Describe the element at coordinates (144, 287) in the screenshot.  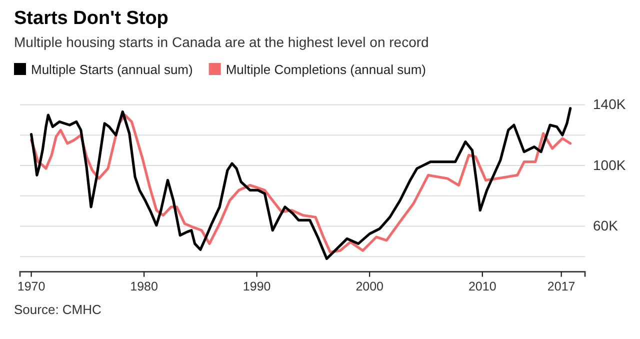
I see `x-tick-label: 1980` at that location.